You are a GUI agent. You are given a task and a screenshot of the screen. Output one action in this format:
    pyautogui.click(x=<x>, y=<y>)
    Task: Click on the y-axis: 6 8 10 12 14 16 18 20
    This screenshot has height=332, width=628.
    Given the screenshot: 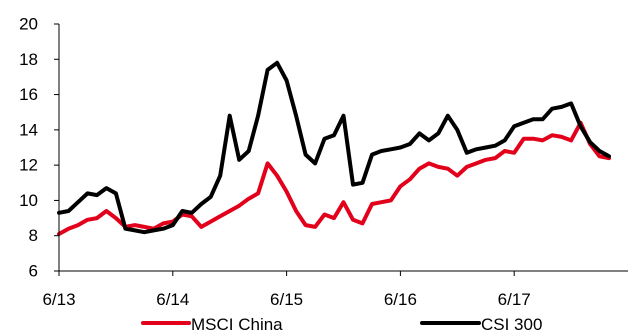 What is the action you would take?
    pyautogui.click(x=39, y=148)
    